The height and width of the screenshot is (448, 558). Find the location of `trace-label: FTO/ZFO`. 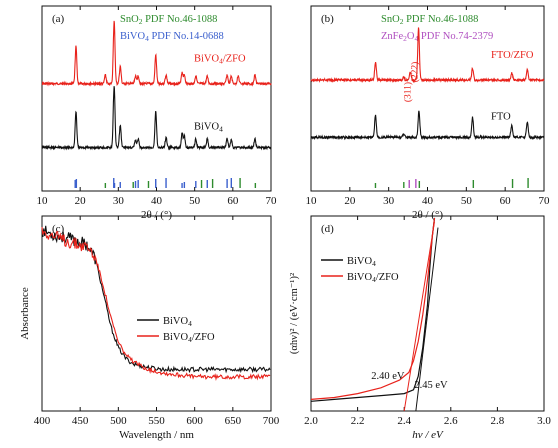

trace-label: FTO/ZFO is located at coordinates (512, 55).